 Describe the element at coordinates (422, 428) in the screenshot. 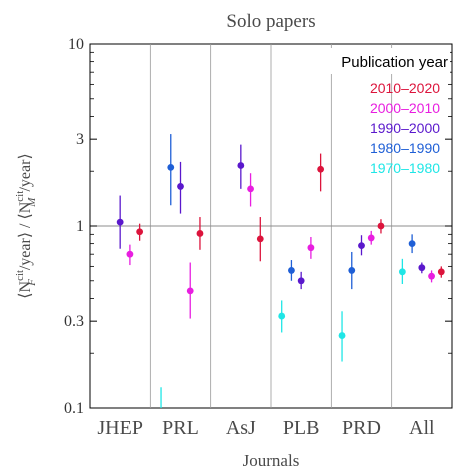

I see `category-label: All` at that location.